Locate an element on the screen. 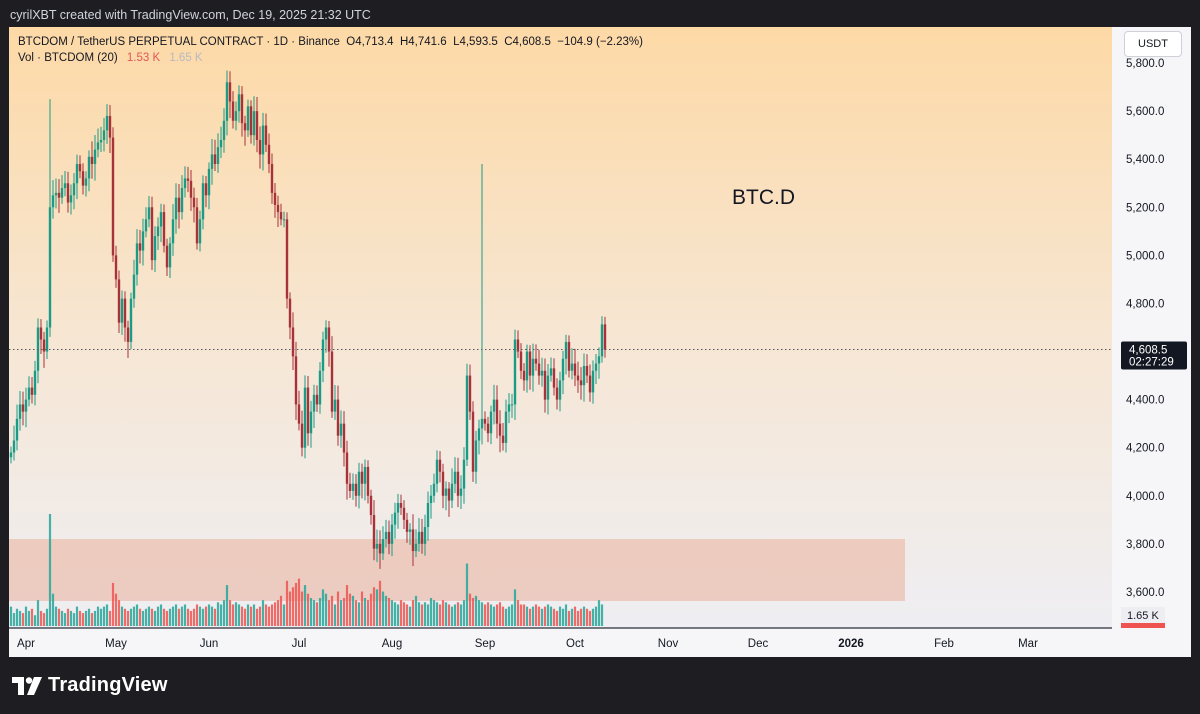 Image resolution: width=1200 pixels, height=714 pixels. time-scale-background is located at coordinates (560, 642).